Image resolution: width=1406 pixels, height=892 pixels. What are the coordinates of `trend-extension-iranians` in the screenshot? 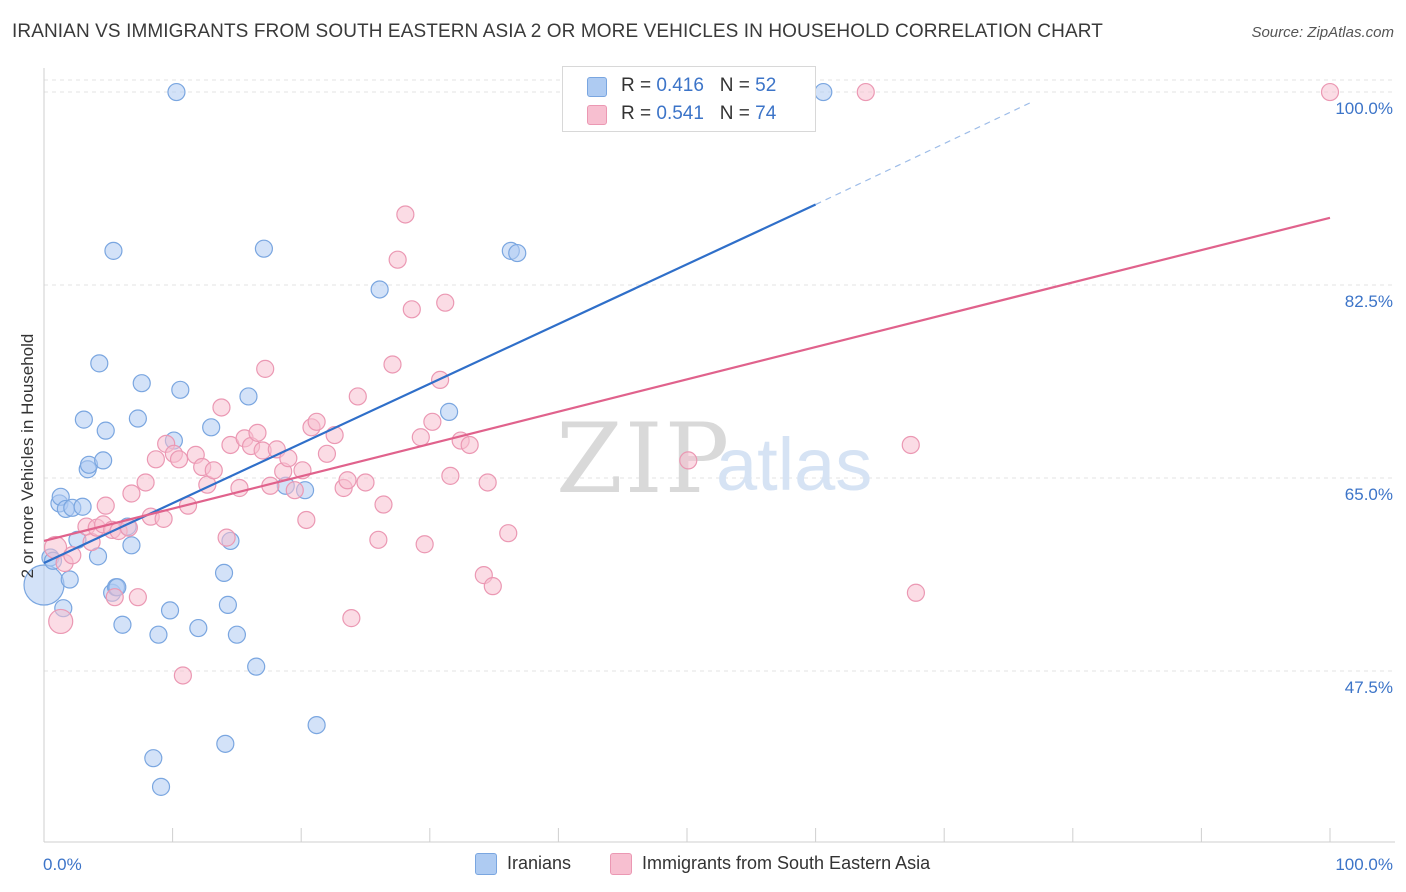 It's located at (925, 153).